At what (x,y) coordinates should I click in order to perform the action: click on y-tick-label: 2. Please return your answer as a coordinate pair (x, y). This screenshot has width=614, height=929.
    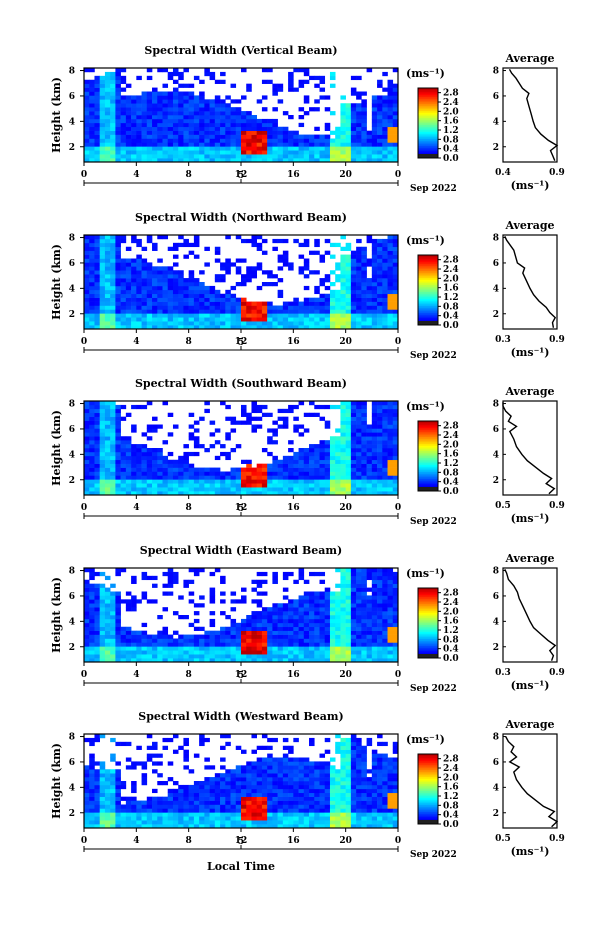
    Looking at the image, I should click on (72, 315).